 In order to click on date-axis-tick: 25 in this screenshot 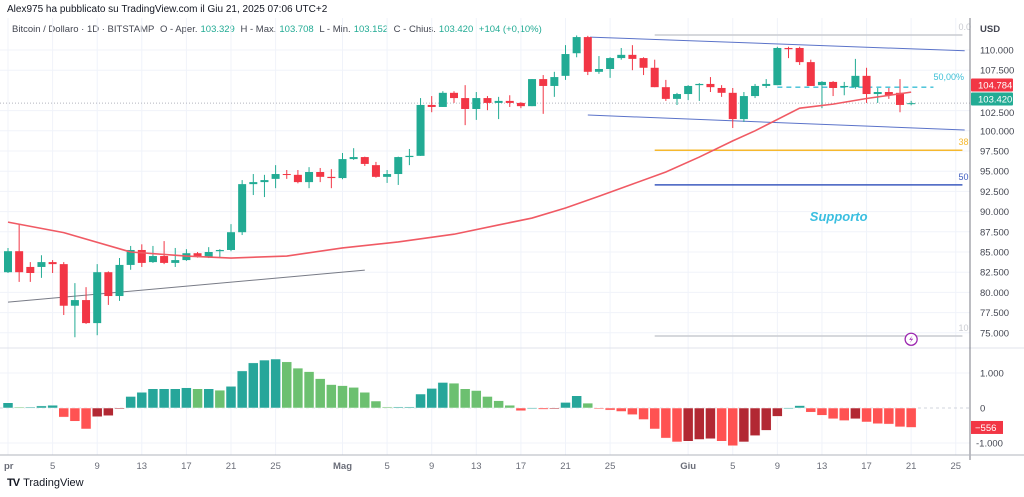, I will do `click(275, 466)`.